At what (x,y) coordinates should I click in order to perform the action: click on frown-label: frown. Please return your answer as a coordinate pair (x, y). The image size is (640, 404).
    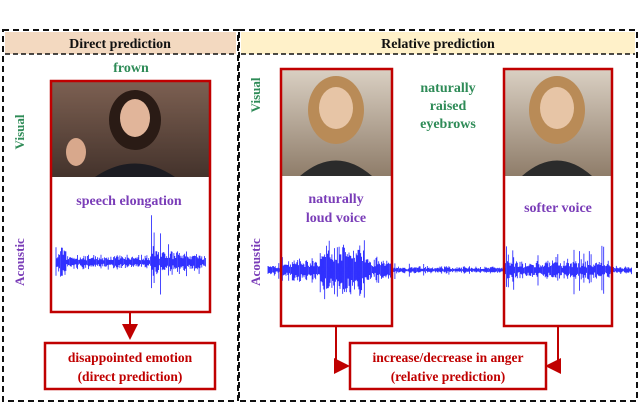
    Looking at the image, I should click on (131, 68).